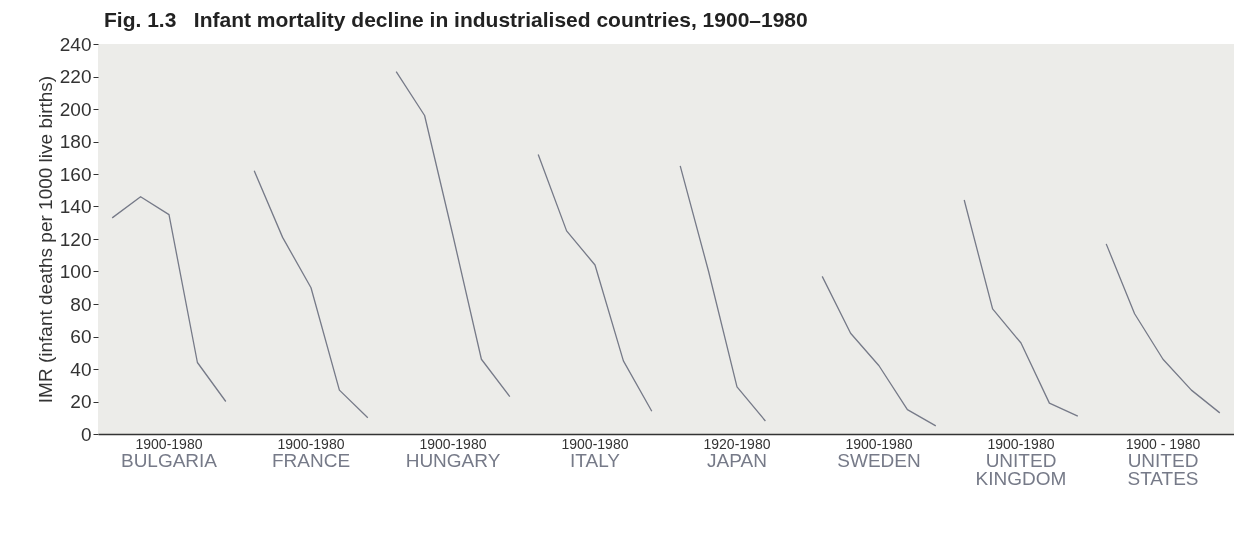 Image resolution: width=1238 pixels, height=544 pixels. Describe the element at coordinates (45, 239) in the screenshot. I see `y-axis-title: IMR (infant deaths per 1000 live births)` at that location.